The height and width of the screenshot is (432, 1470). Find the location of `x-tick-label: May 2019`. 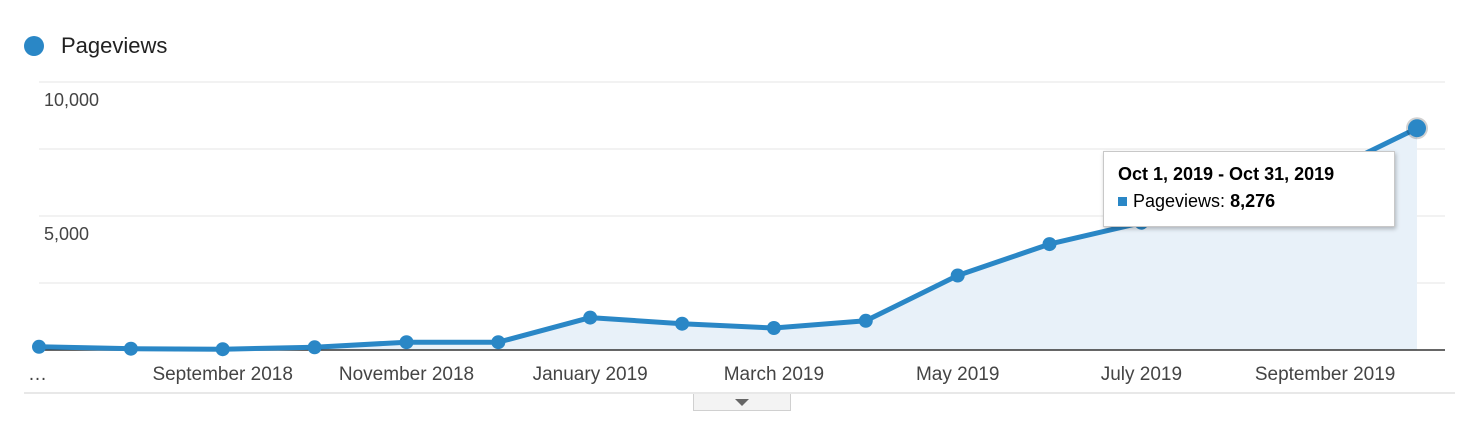

x-tick-label: May 2019 is located at coordinates (957, 374).